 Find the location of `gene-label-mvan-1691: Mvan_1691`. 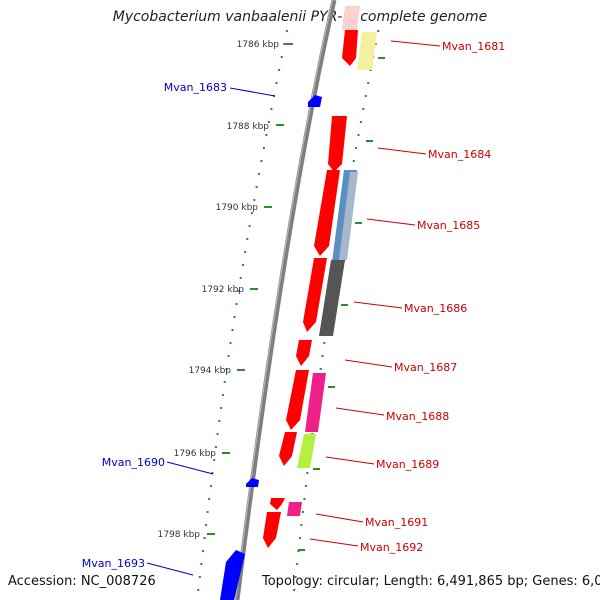

gene-label-mvan-1691: Mvan_1691 is located at coordinates (396, 522).